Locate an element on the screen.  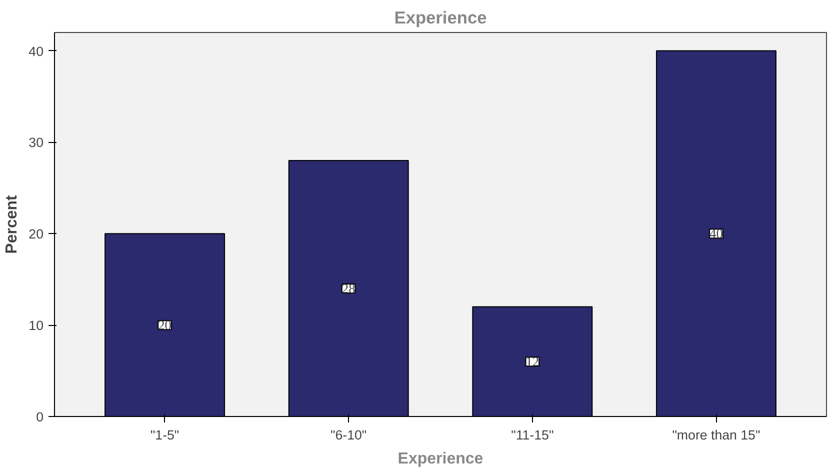
y-tick-label: 0 is located at coordinates (40, 417).